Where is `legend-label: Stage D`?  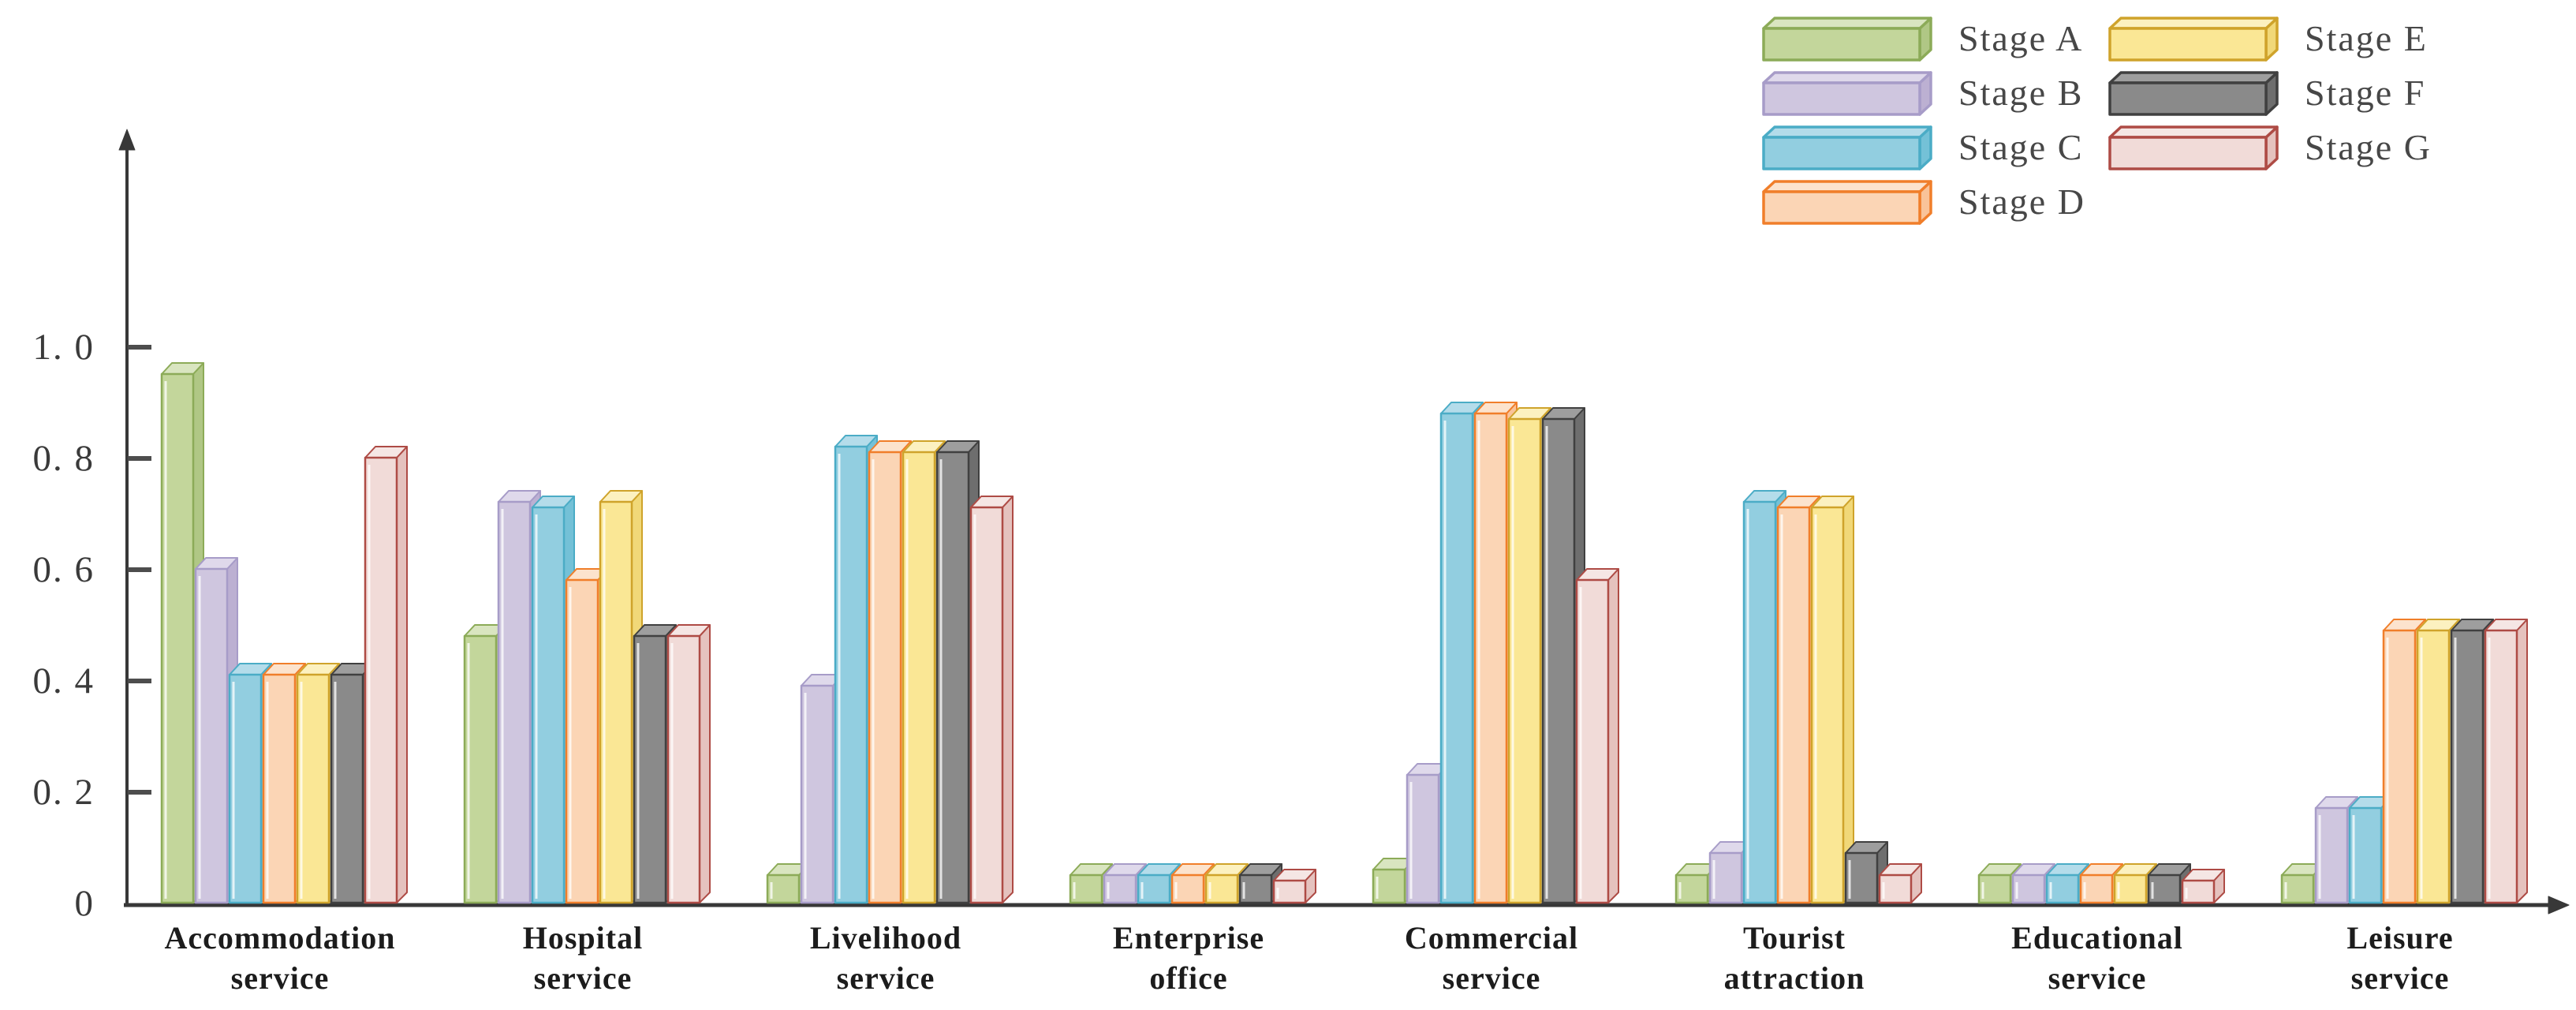
legend-label: Stage D is located at coordinates (2021, 201).